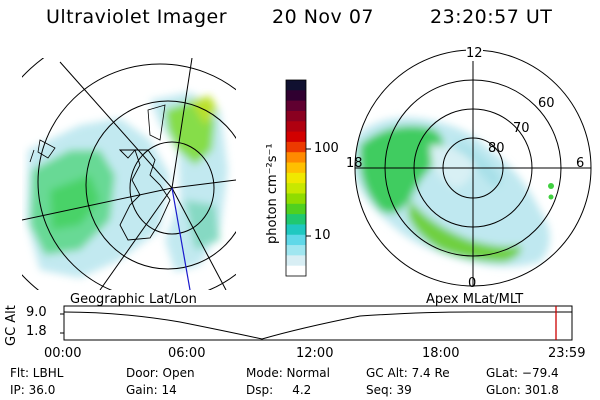 The image size is (600, 400). Describe the element at coordinates (279, 390) in the screenshot. I see `dsp-status: Dsp: 4.2` at that location.